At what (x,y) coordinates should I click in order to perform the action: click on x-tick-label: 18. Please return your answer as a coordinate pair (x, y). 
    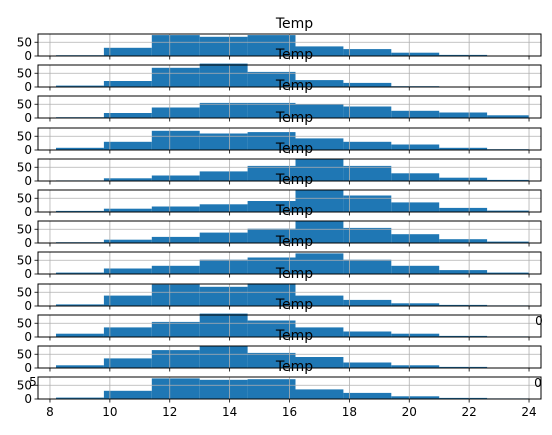
    Looking at the image, I should click on (349, 412).